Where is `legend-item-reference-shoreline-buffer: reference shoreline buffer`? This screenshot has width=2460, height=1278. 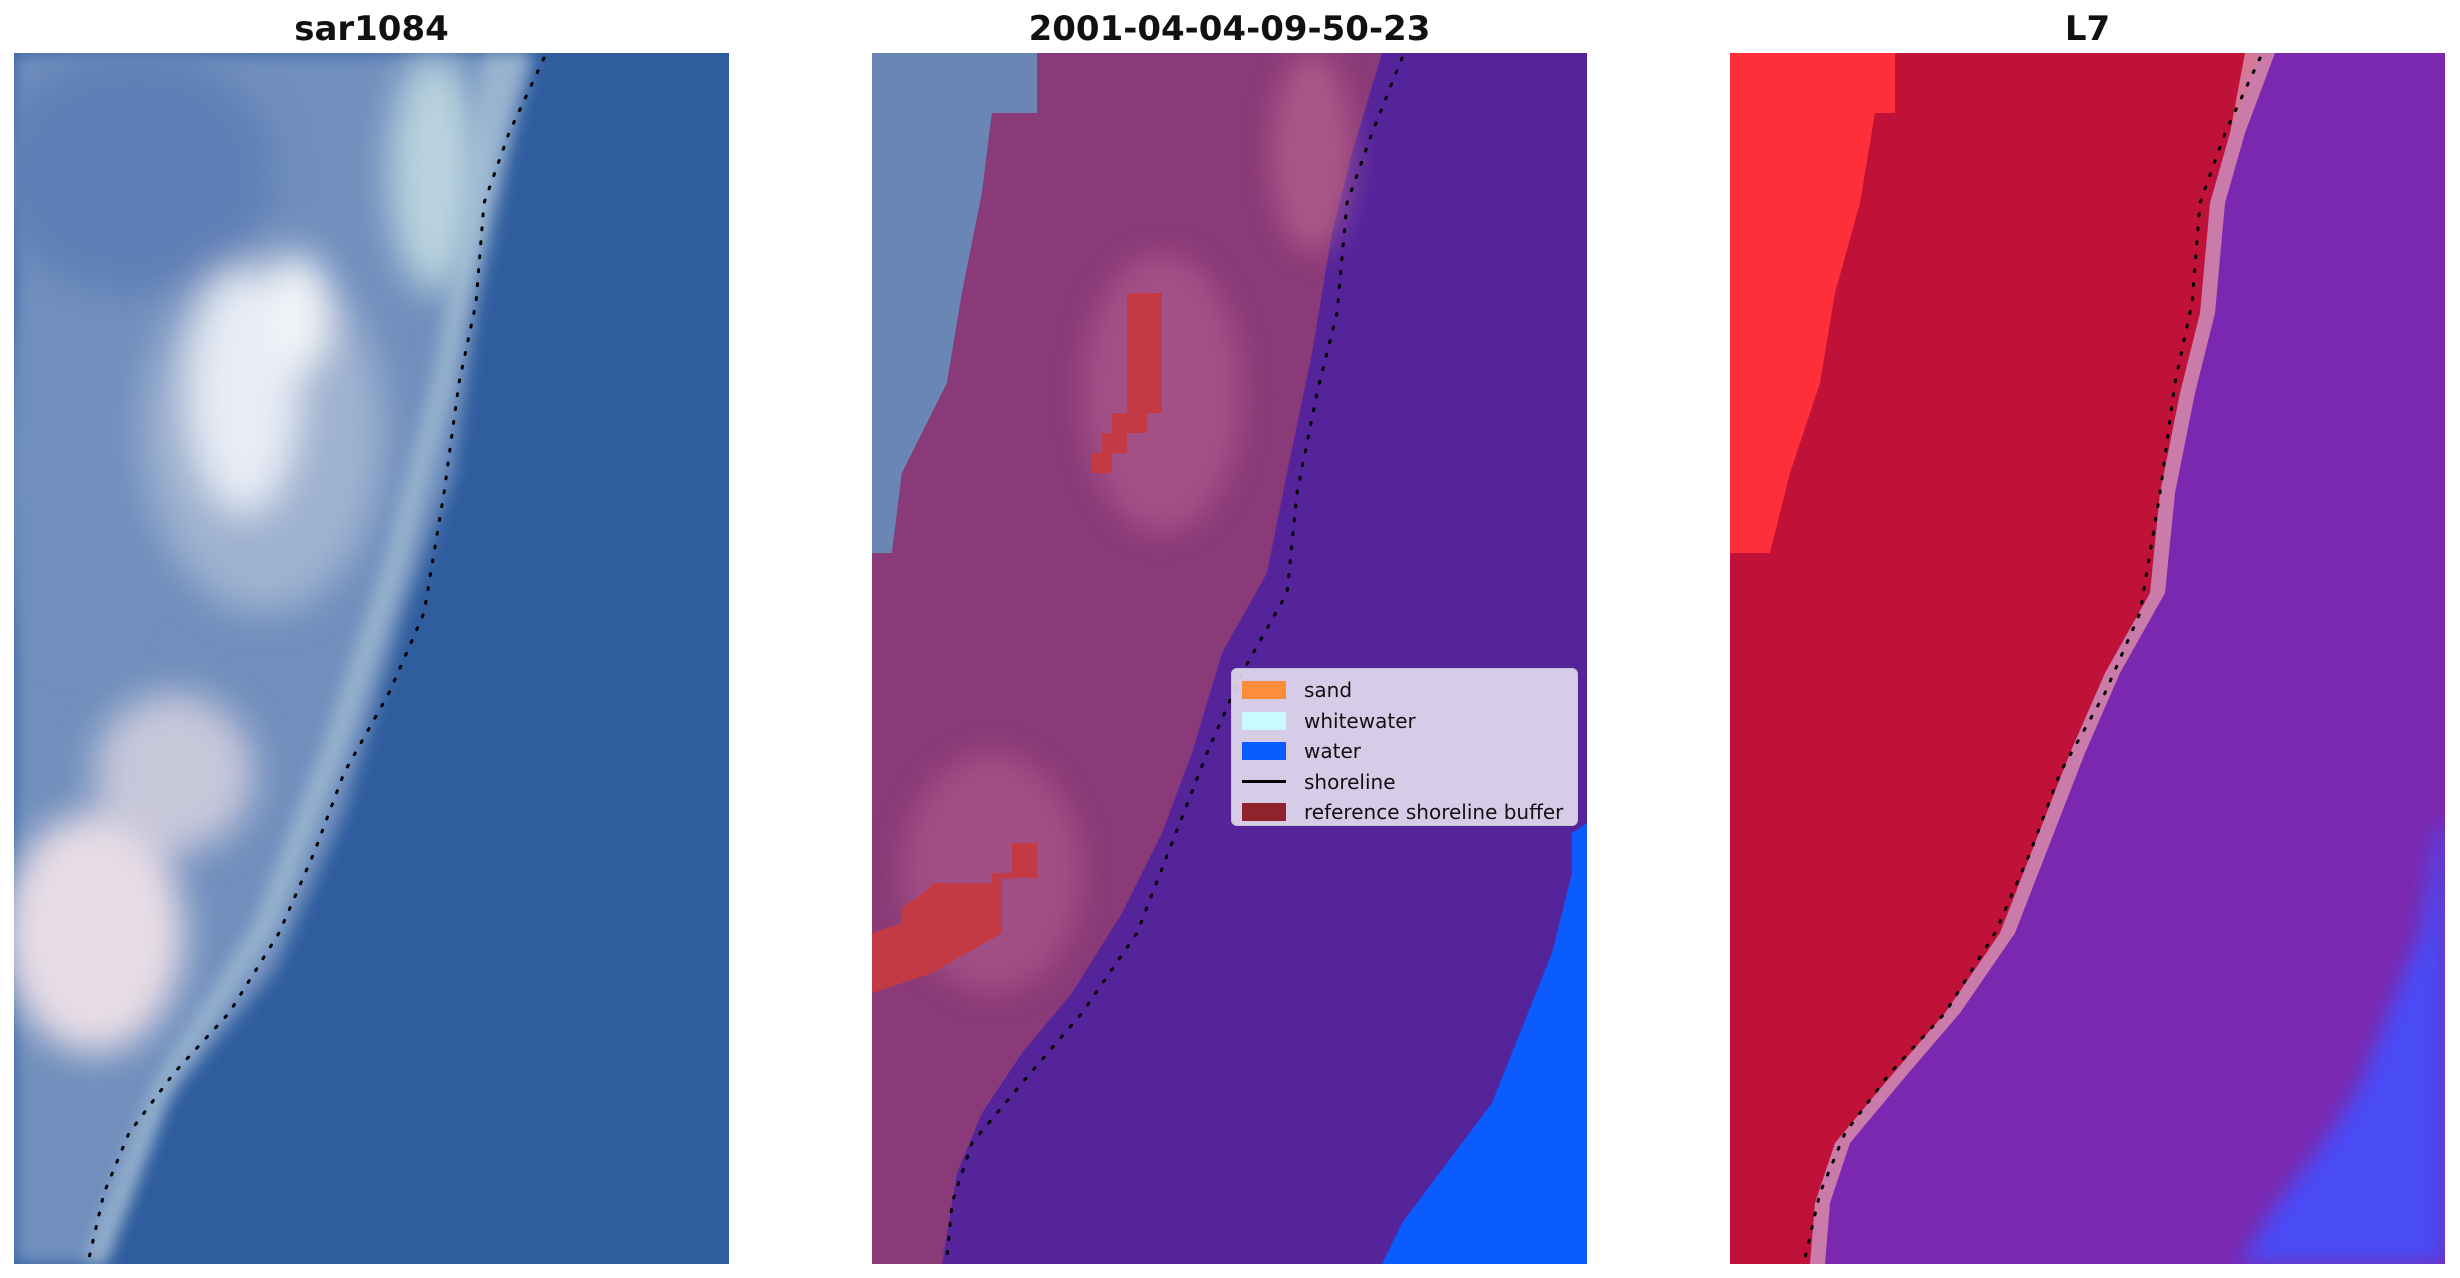
legend-item-reference-shoreline-buffer: reference shoreline buffer is located at coordinates (1404, 812).